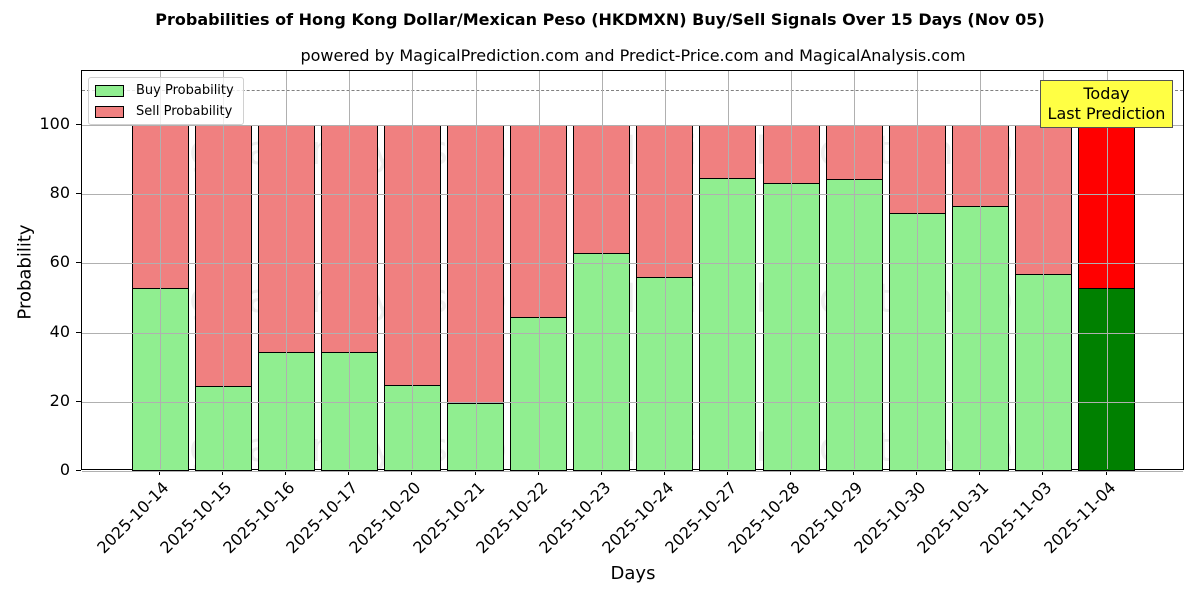 This screenshot has width=1200, height=600. What do you see at coordinates (25, 272) in the screenshot?
I see `y-axis-label: Probability` at bounding box center [25, 272].